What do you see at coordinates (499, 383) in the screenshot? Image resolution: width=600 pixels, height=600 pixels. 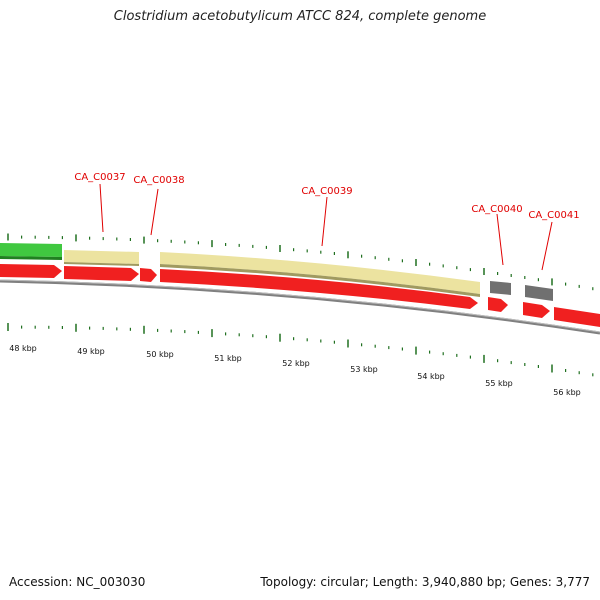 I see `tick-label-55: 55 kbp` at bounding box center [499, 383].